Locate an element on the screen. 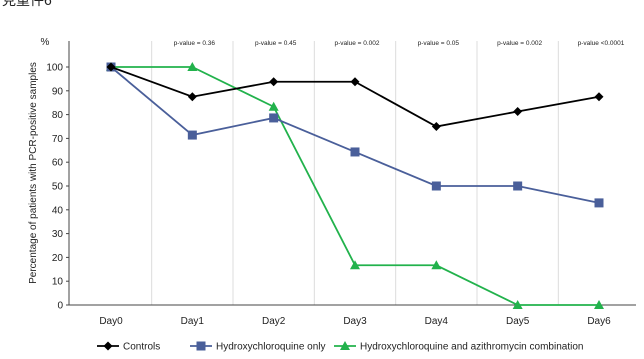 This screenshot has width=644, height=359. p-value-annotation: p-value = 0.36 is located at coordinates (195, 43).